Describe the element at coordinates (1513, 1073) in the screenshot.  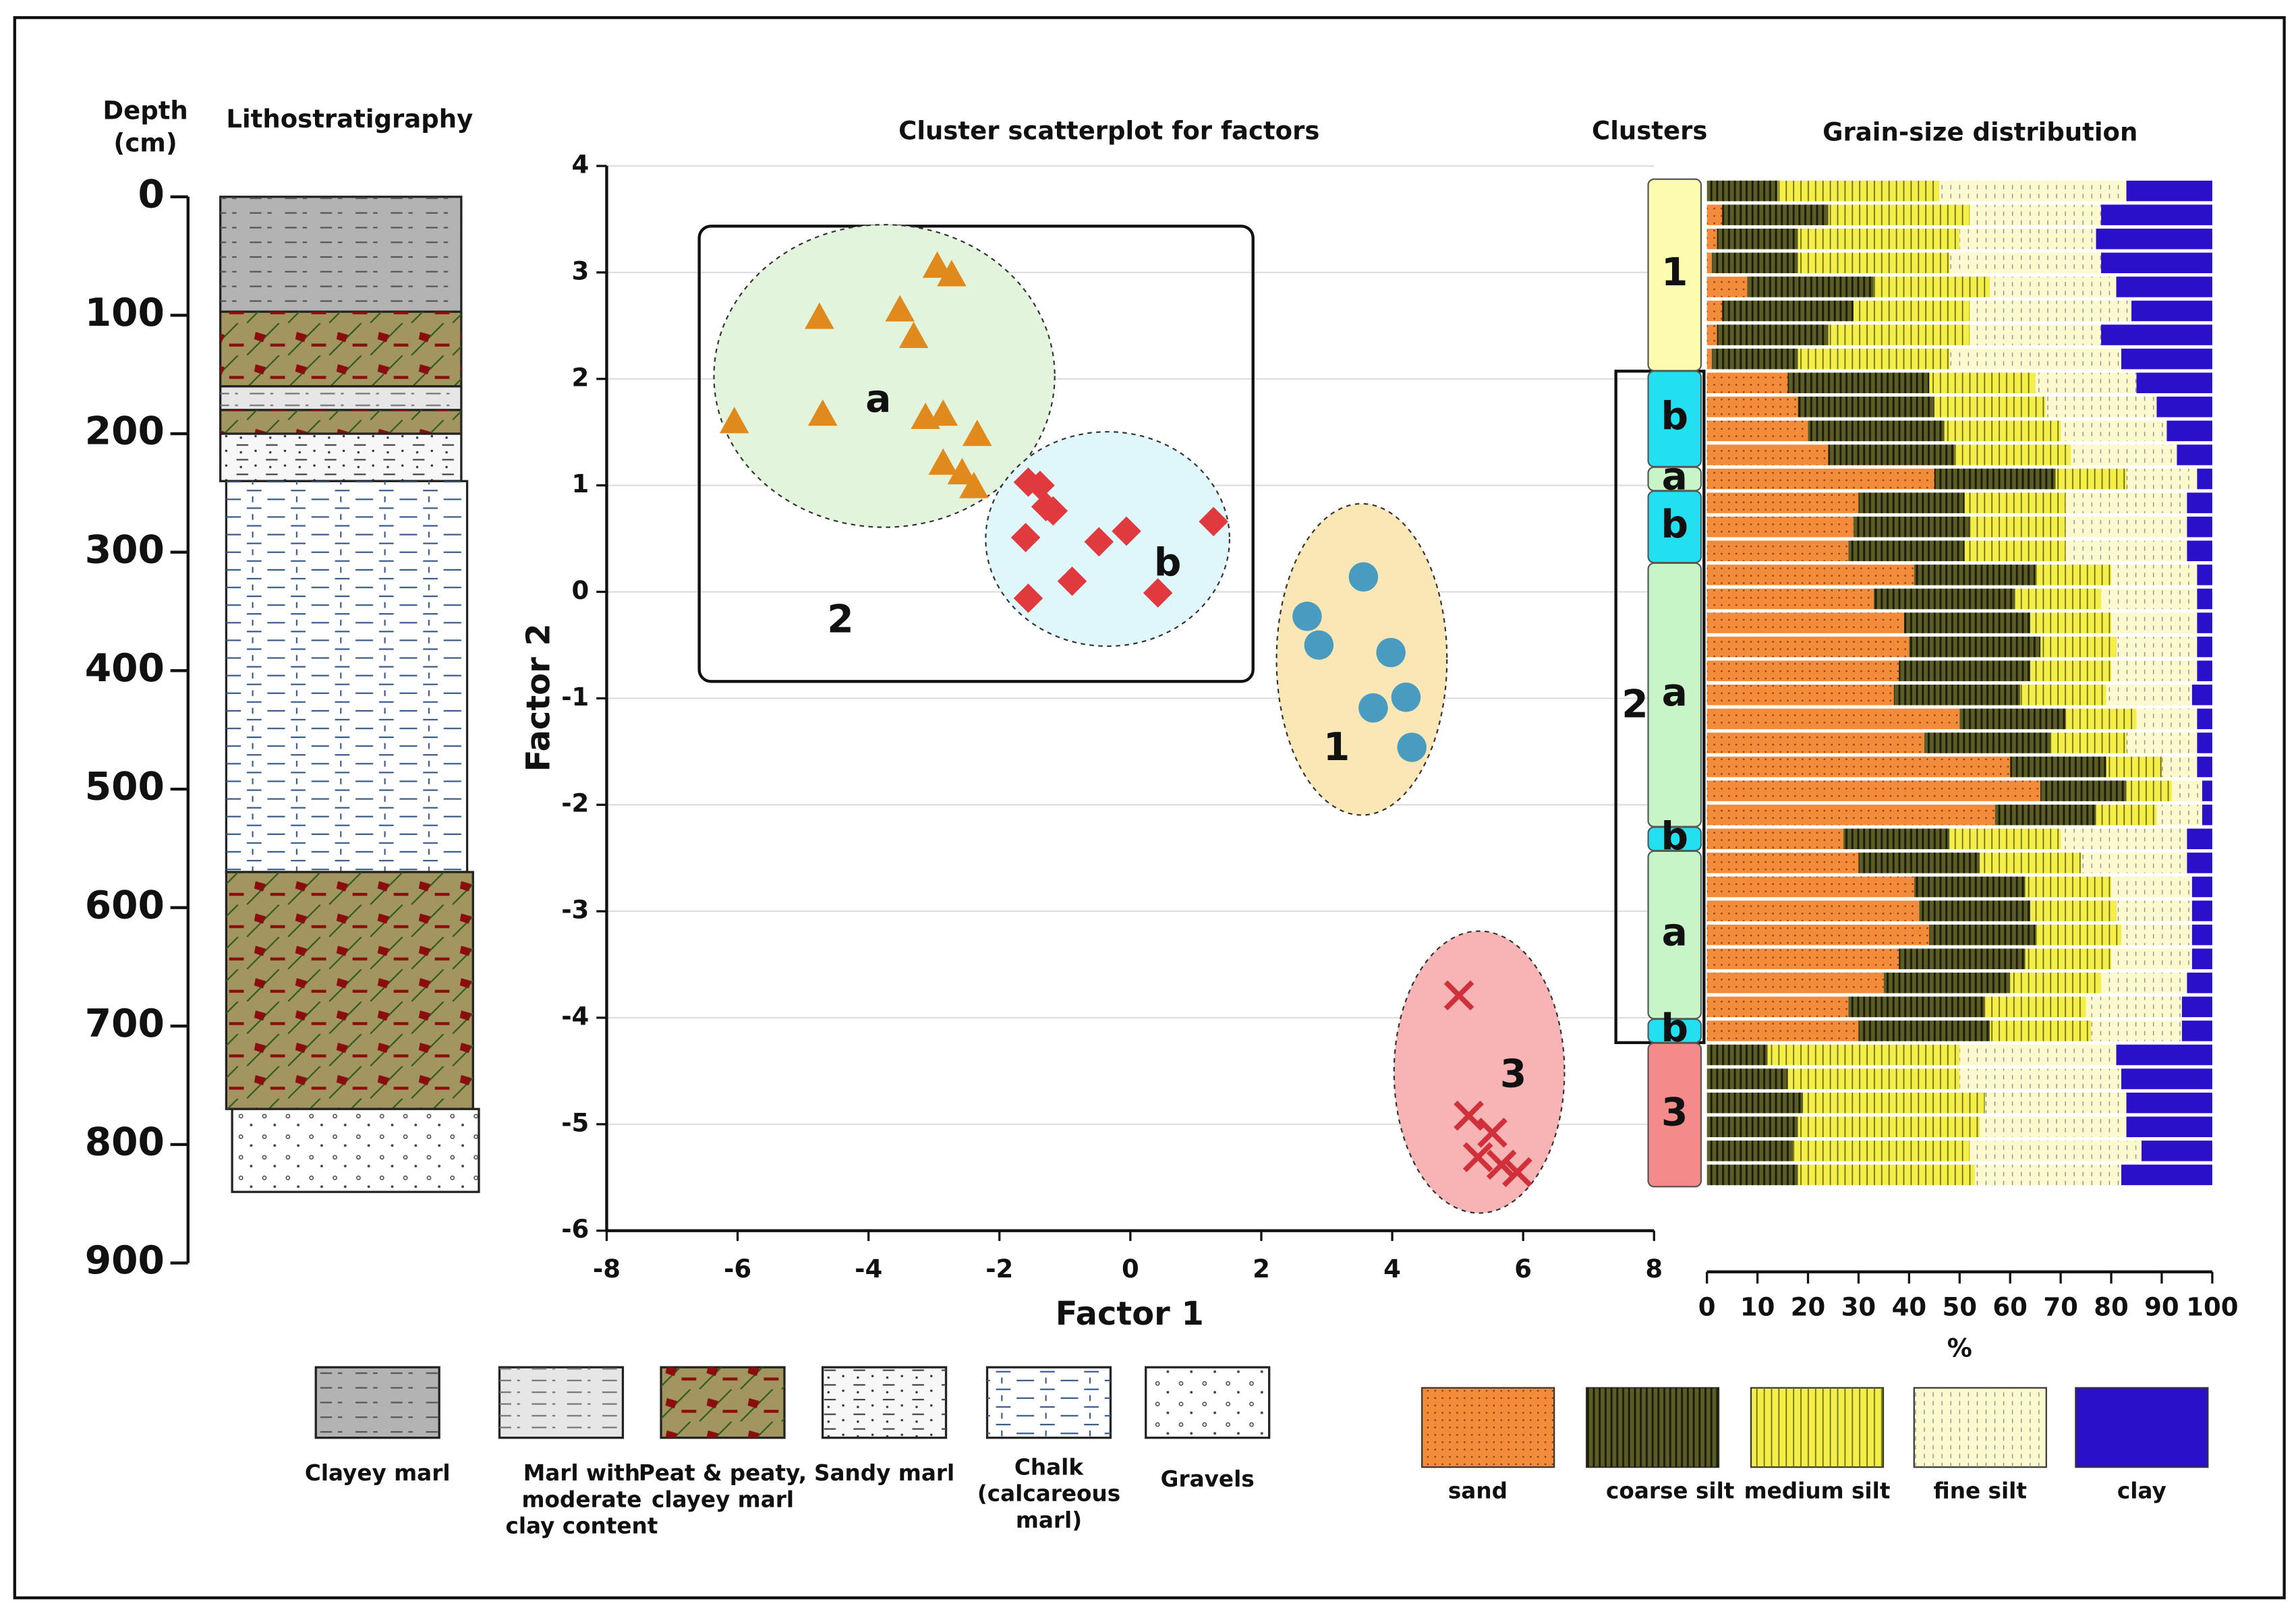
I see `annotation: 3` at that location.